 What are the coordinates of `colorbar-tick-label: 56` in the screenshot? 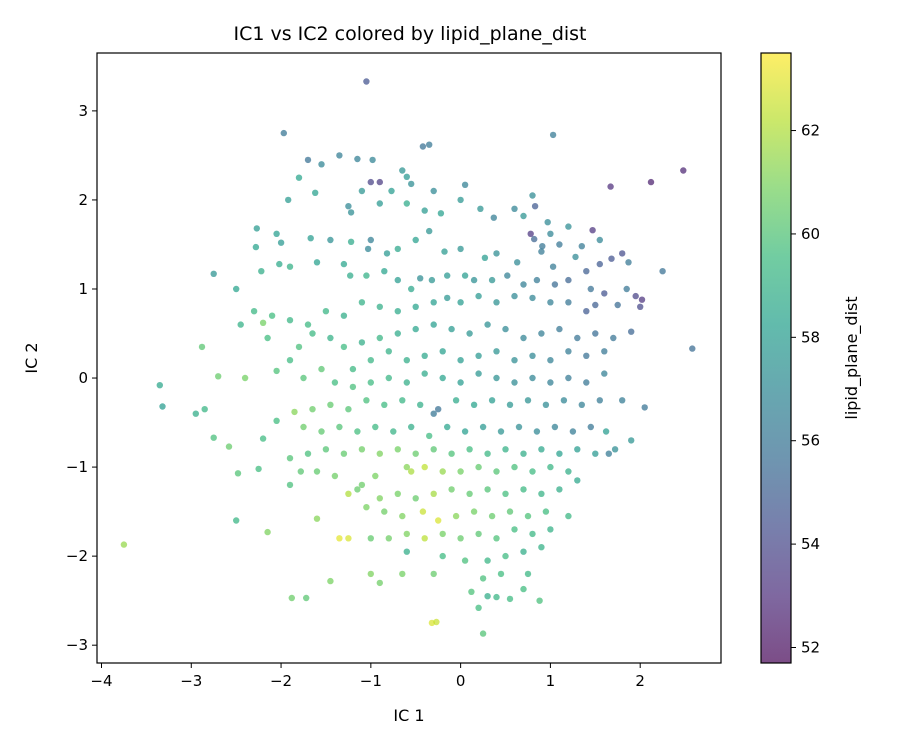 It's located at (810, 441).